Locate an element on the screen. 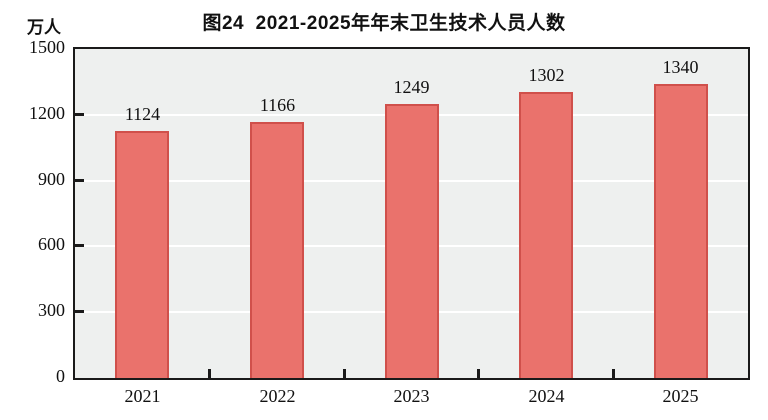 The height and width of the screenshot is (420, 768). x-axis-label-2024: 2024 is located at coordinates (546, 396).